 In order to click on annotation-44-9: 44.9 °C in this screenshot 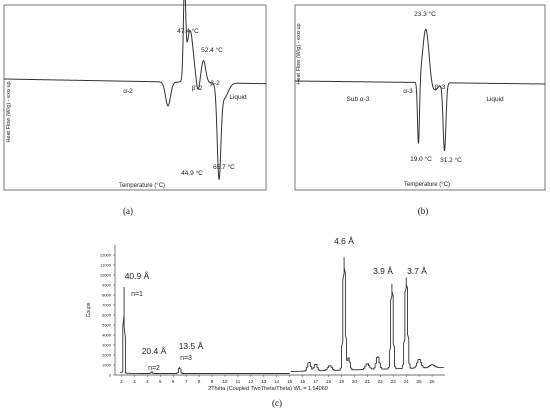, I will do `click(192, 173)`.